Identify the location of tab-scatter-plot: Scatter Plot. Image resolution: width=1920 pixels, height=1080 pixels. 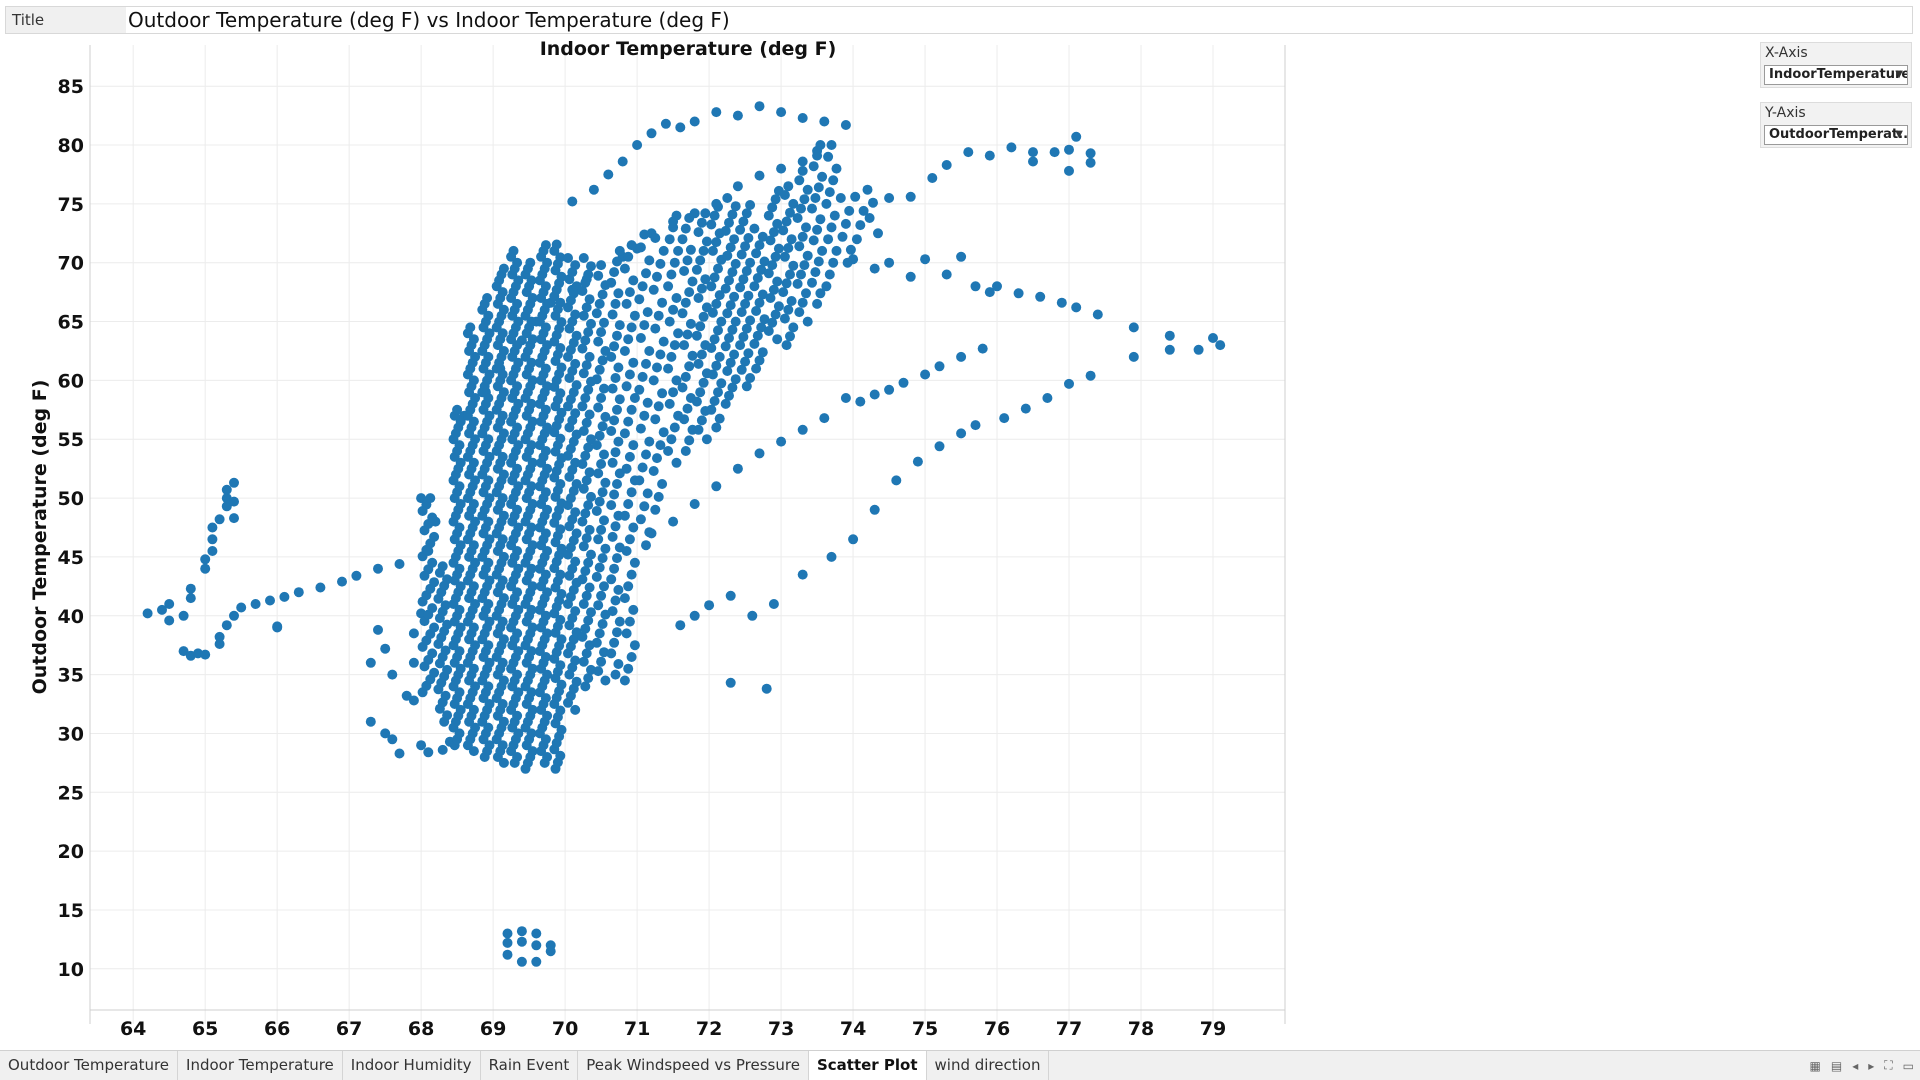
(867, 1065).